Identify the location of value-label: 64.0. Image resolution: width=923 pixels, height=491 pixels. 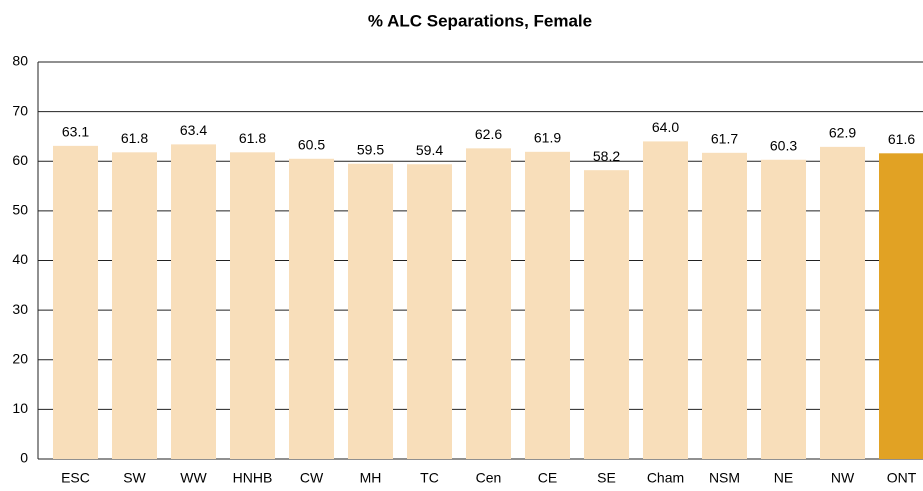
(665, 127).